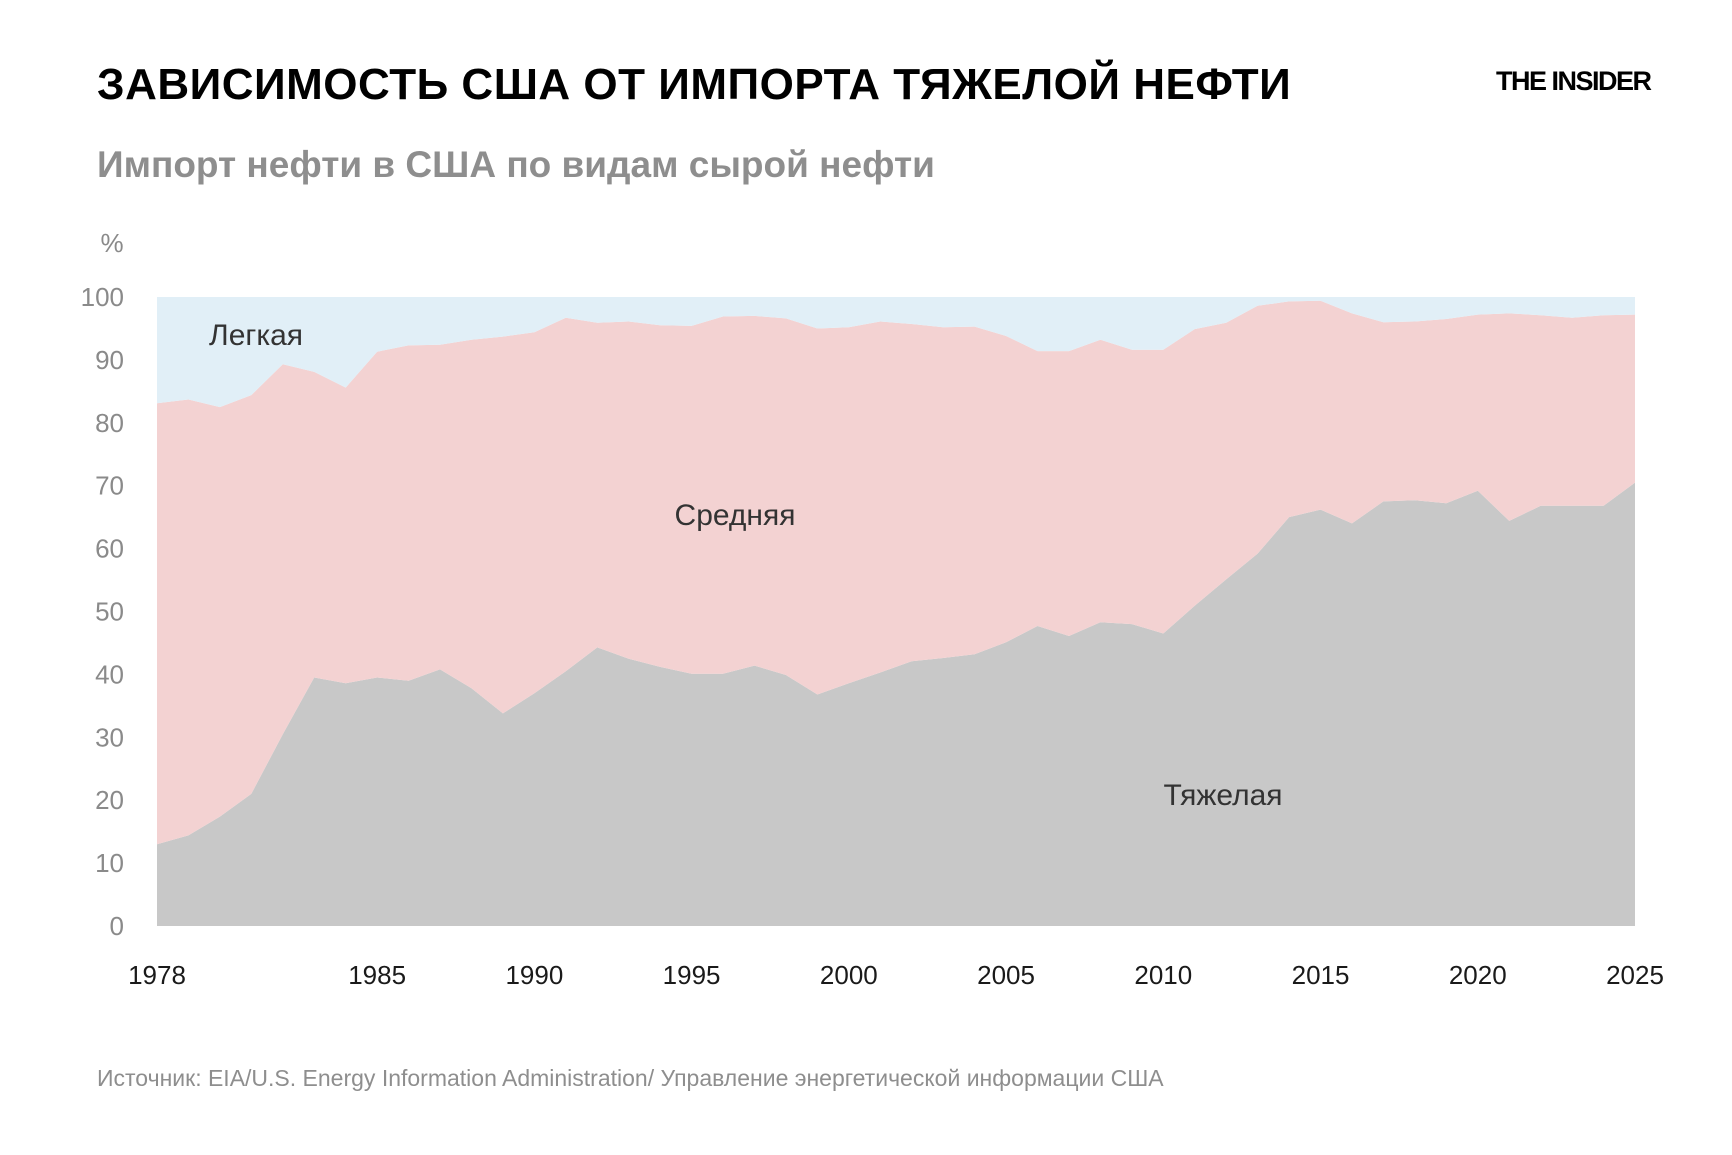 The height and width of the screenshot is (1155, 1732). Describe the element at coordinates (117, 926) in the screenshot. I see `y-tick-label: 0` at that location.